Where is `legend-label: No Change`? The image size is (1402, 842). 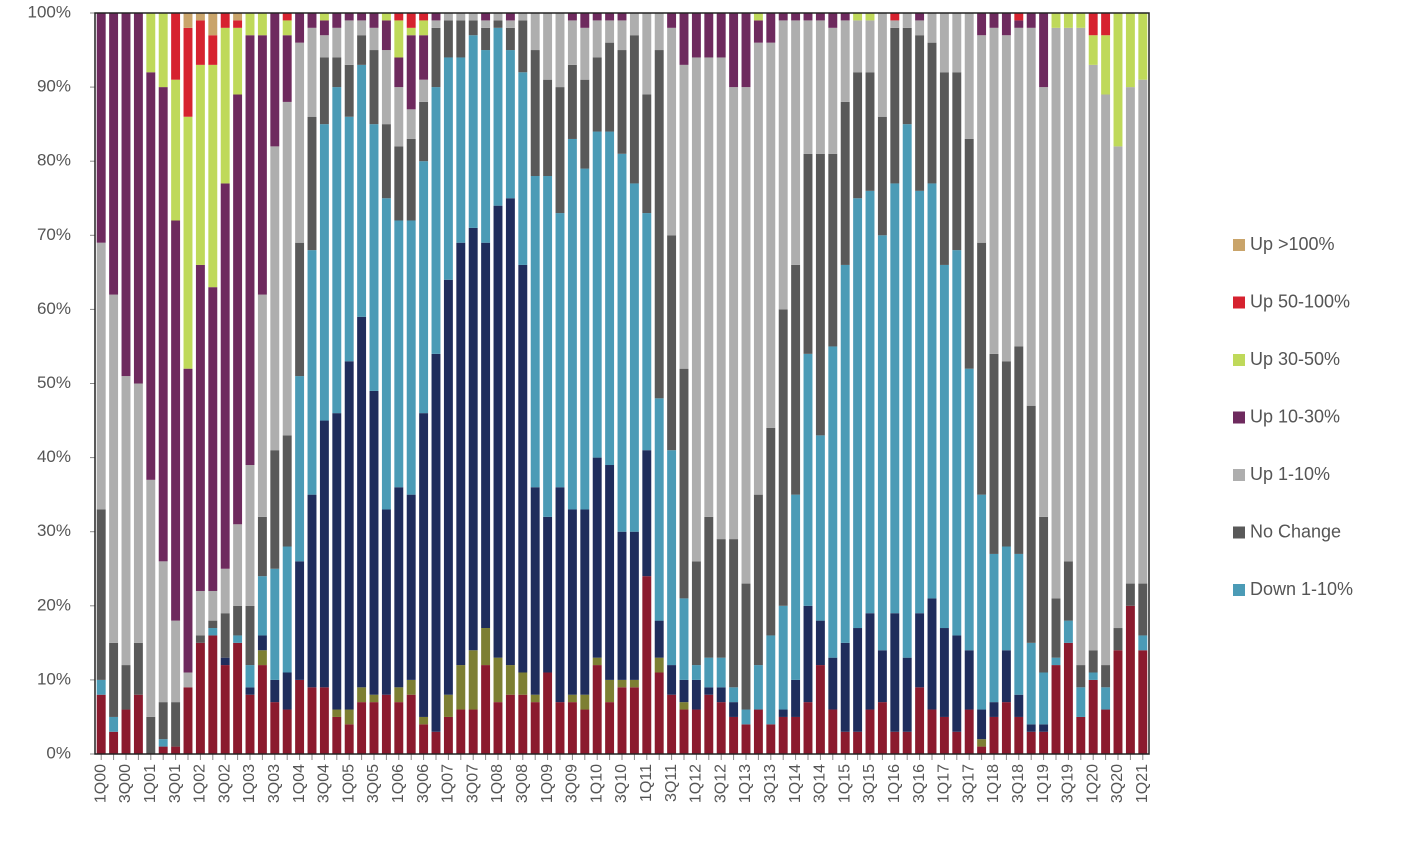
legend-label: No Change is located at coordinates (1295, 531).